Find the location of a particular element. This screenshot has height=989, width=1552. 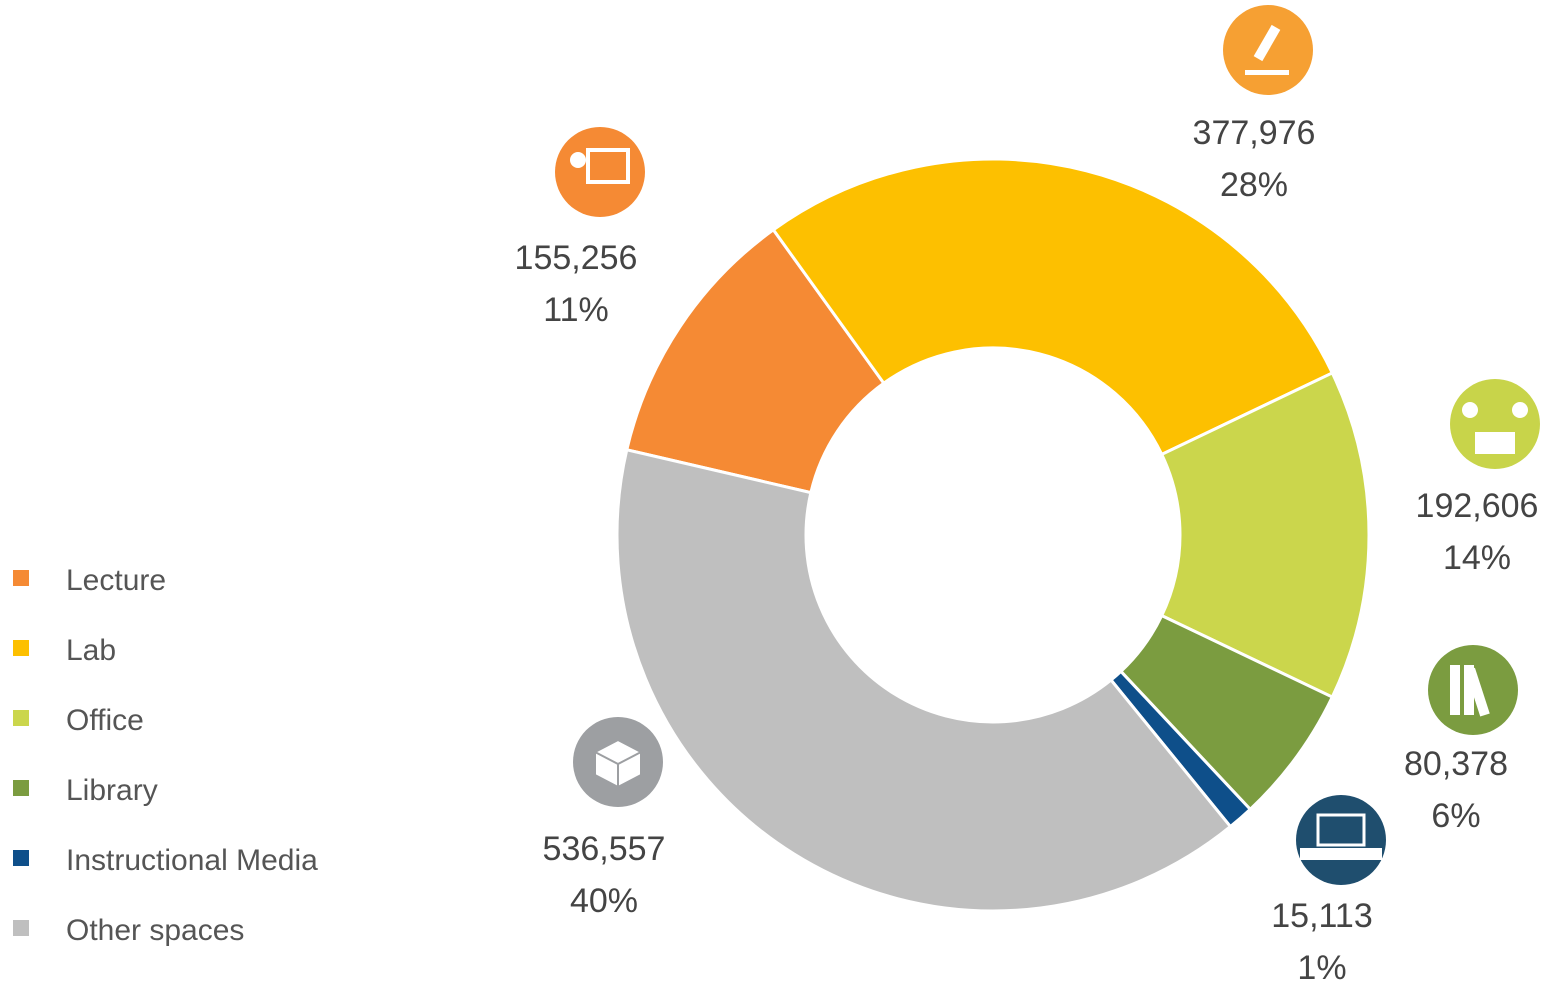

value-label: 80,378 is located at coordinates (1456, 764).